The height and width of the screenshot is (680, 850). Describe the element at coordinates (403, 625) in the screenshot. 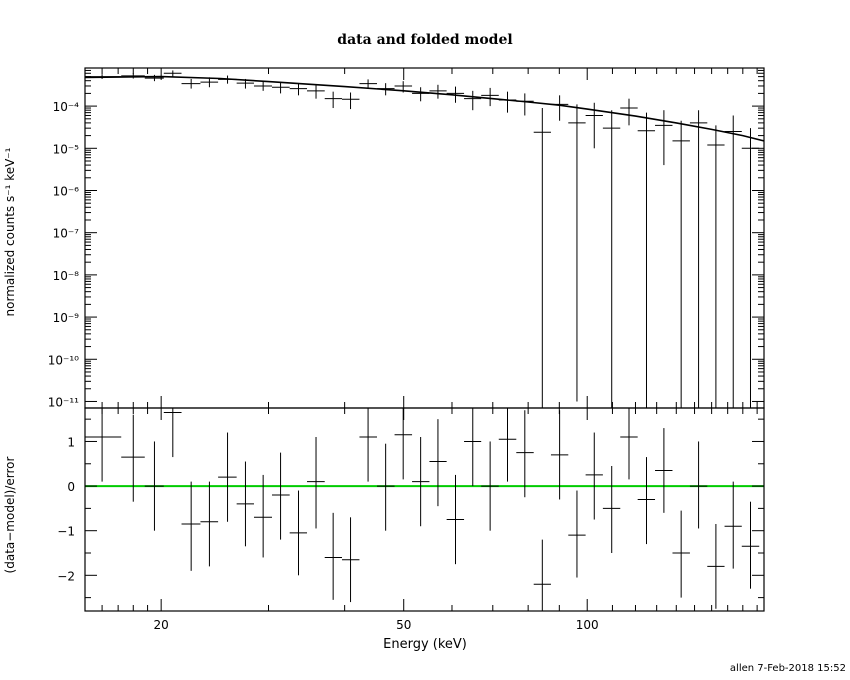

I see `x-tick-label: 50` at that location.